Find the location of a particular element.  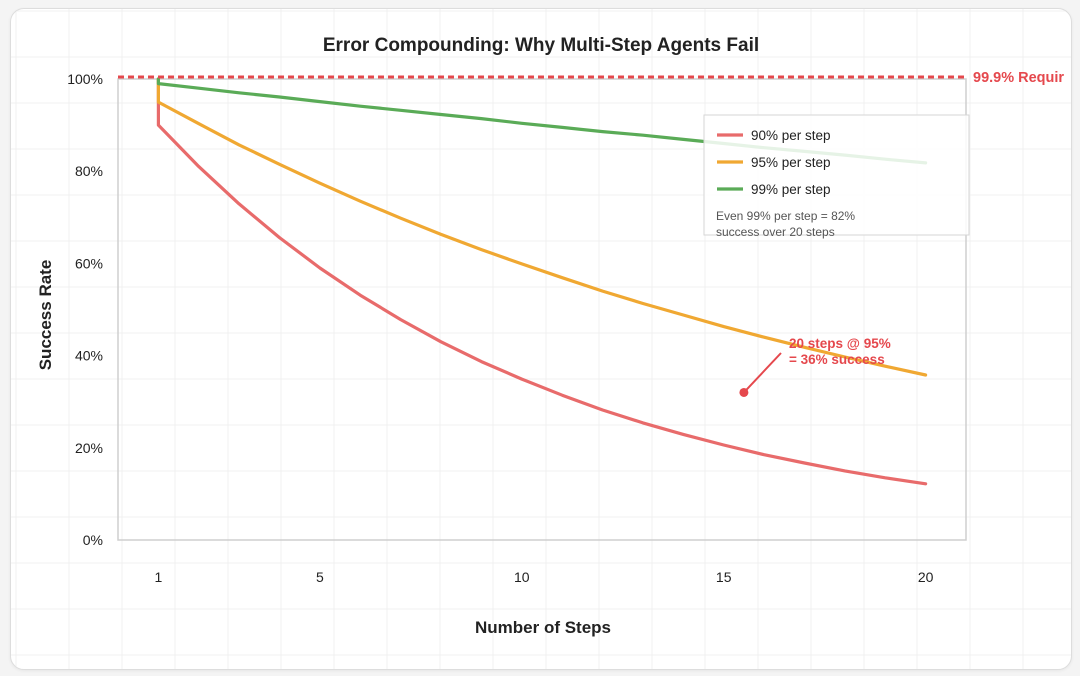

annotation-marker is located at coordinates (744, 392).